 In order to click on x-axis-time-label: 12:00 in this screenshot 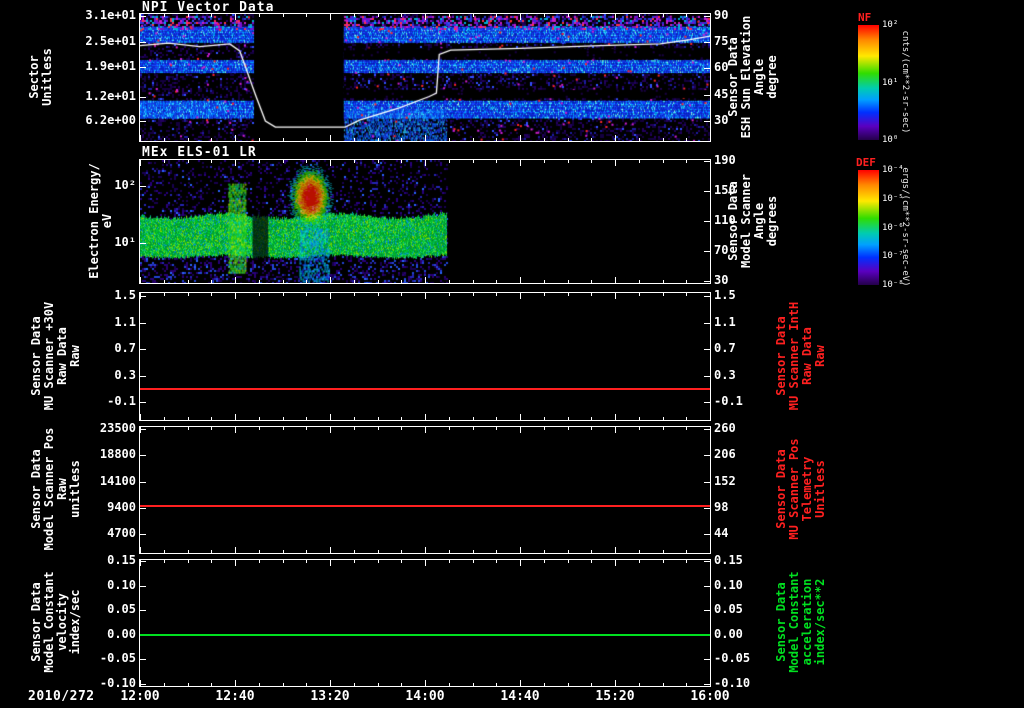, I will do `click(140, 696)`.